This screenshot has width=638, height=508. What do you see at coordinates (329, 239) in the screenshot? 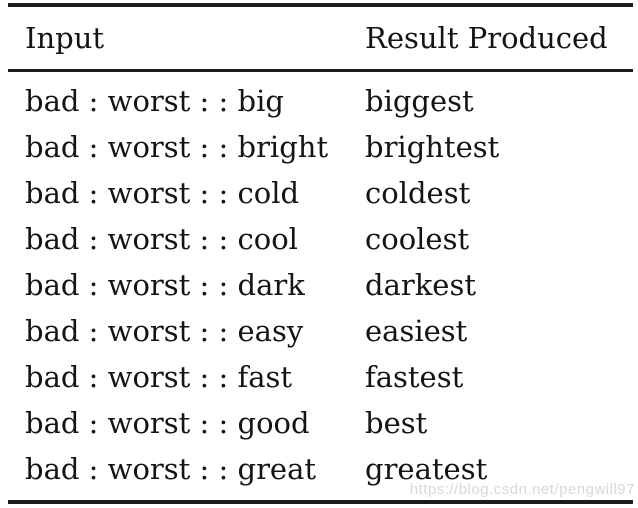
I see `table-row: bad : worst : : cool coolest` at bounding box center [329, 239].